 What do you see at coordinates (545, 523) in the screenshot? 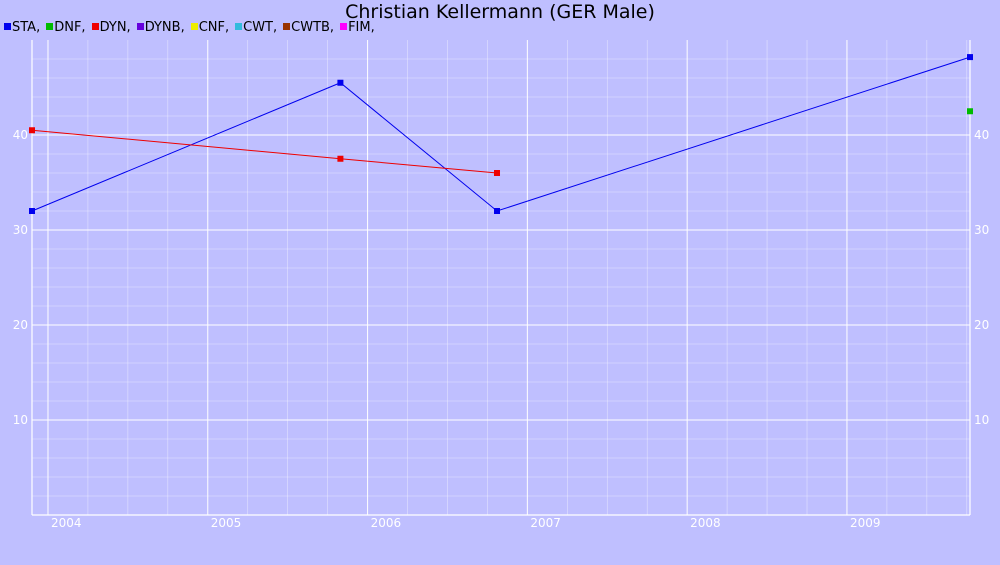
I see `x-tick-label: 2007` at bounding box center [545, 523].